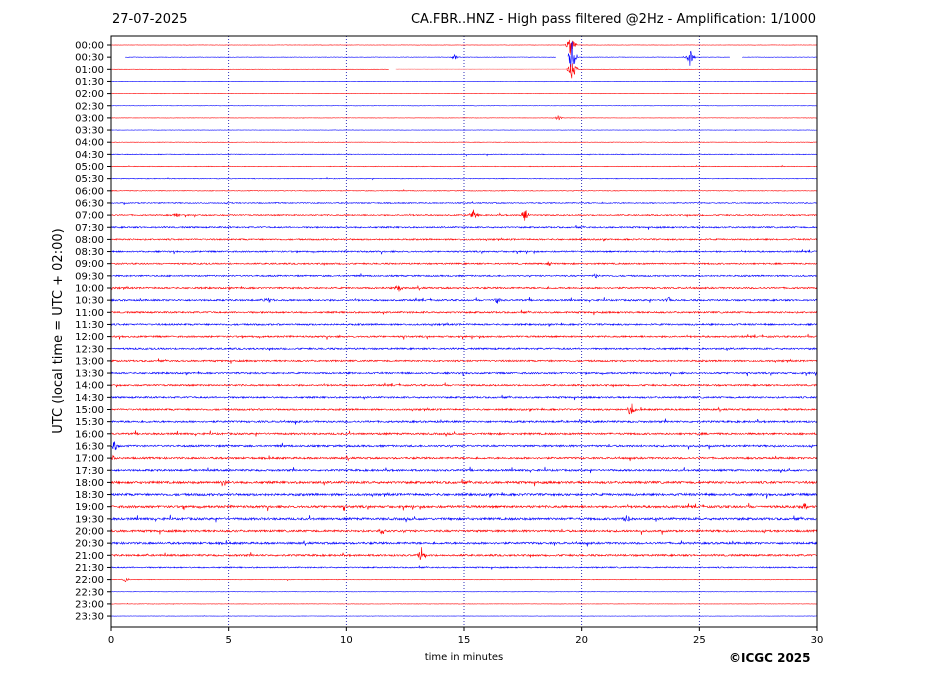 The height and width of the screenshot is (696, 927). I want to click on x-axis-label: time in minutes, so click(464, 657).